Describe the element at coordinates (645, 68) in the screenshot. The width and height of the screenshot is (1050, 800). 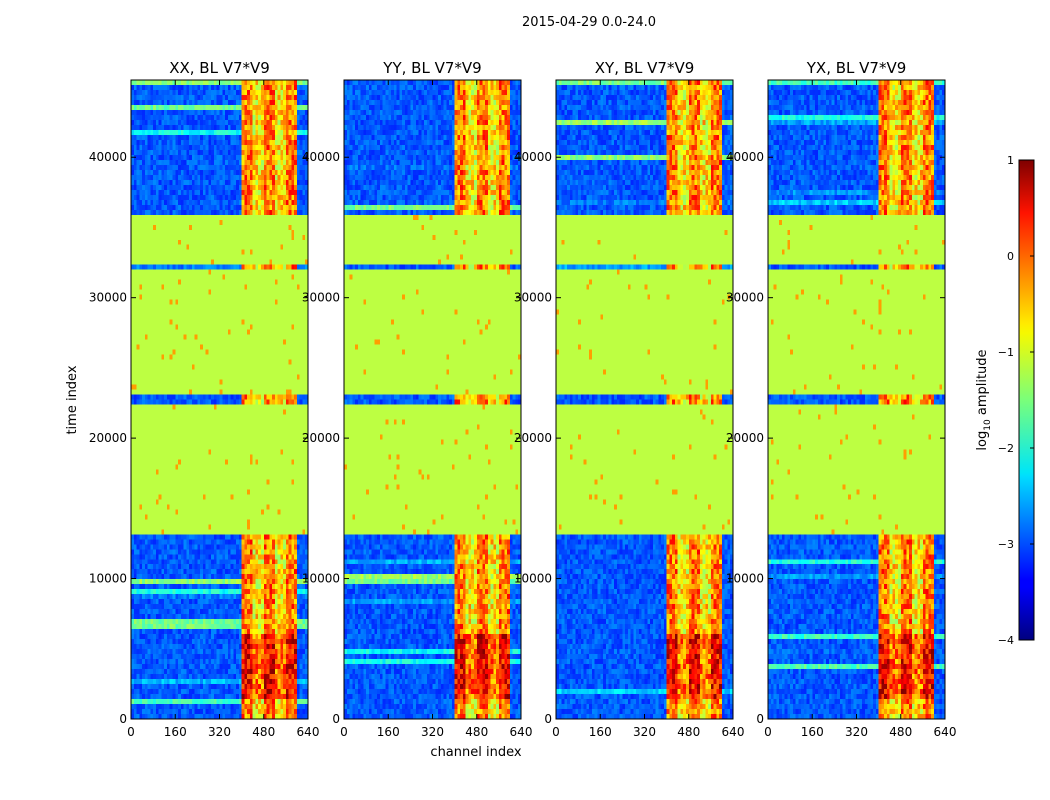
I see `panel-title: XY, BL V7*V9` at that location.